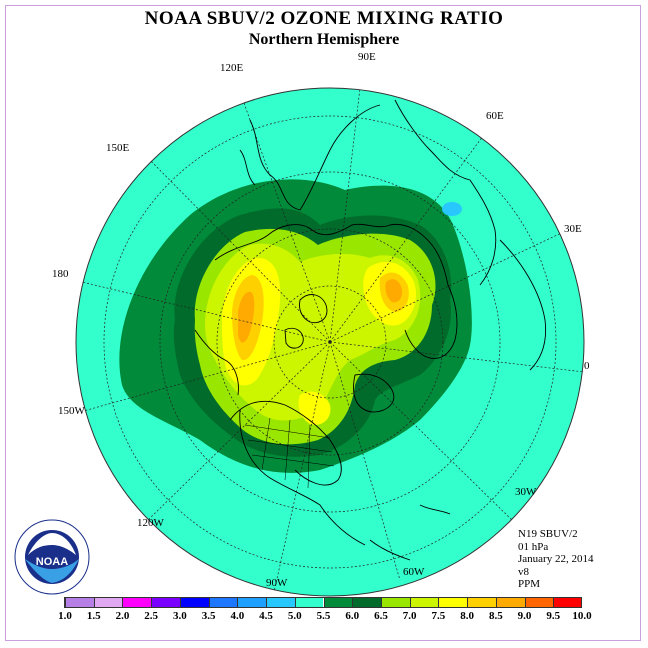 This screenshot has height=648, width=648. What do you see at coordinates (495, 616) in the screenshot?
I see `colorbar-tick-label: 8.5` at bounding box center [495, 616].